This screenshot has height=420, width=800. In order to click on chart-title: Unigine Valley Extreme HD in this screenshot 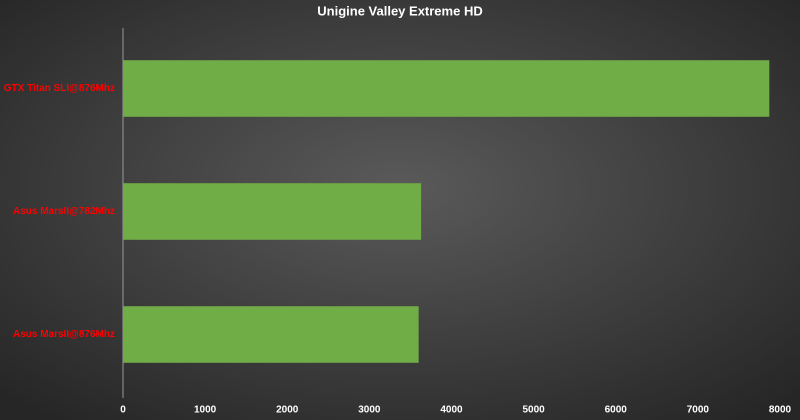, I will do `click(399, 10)`.